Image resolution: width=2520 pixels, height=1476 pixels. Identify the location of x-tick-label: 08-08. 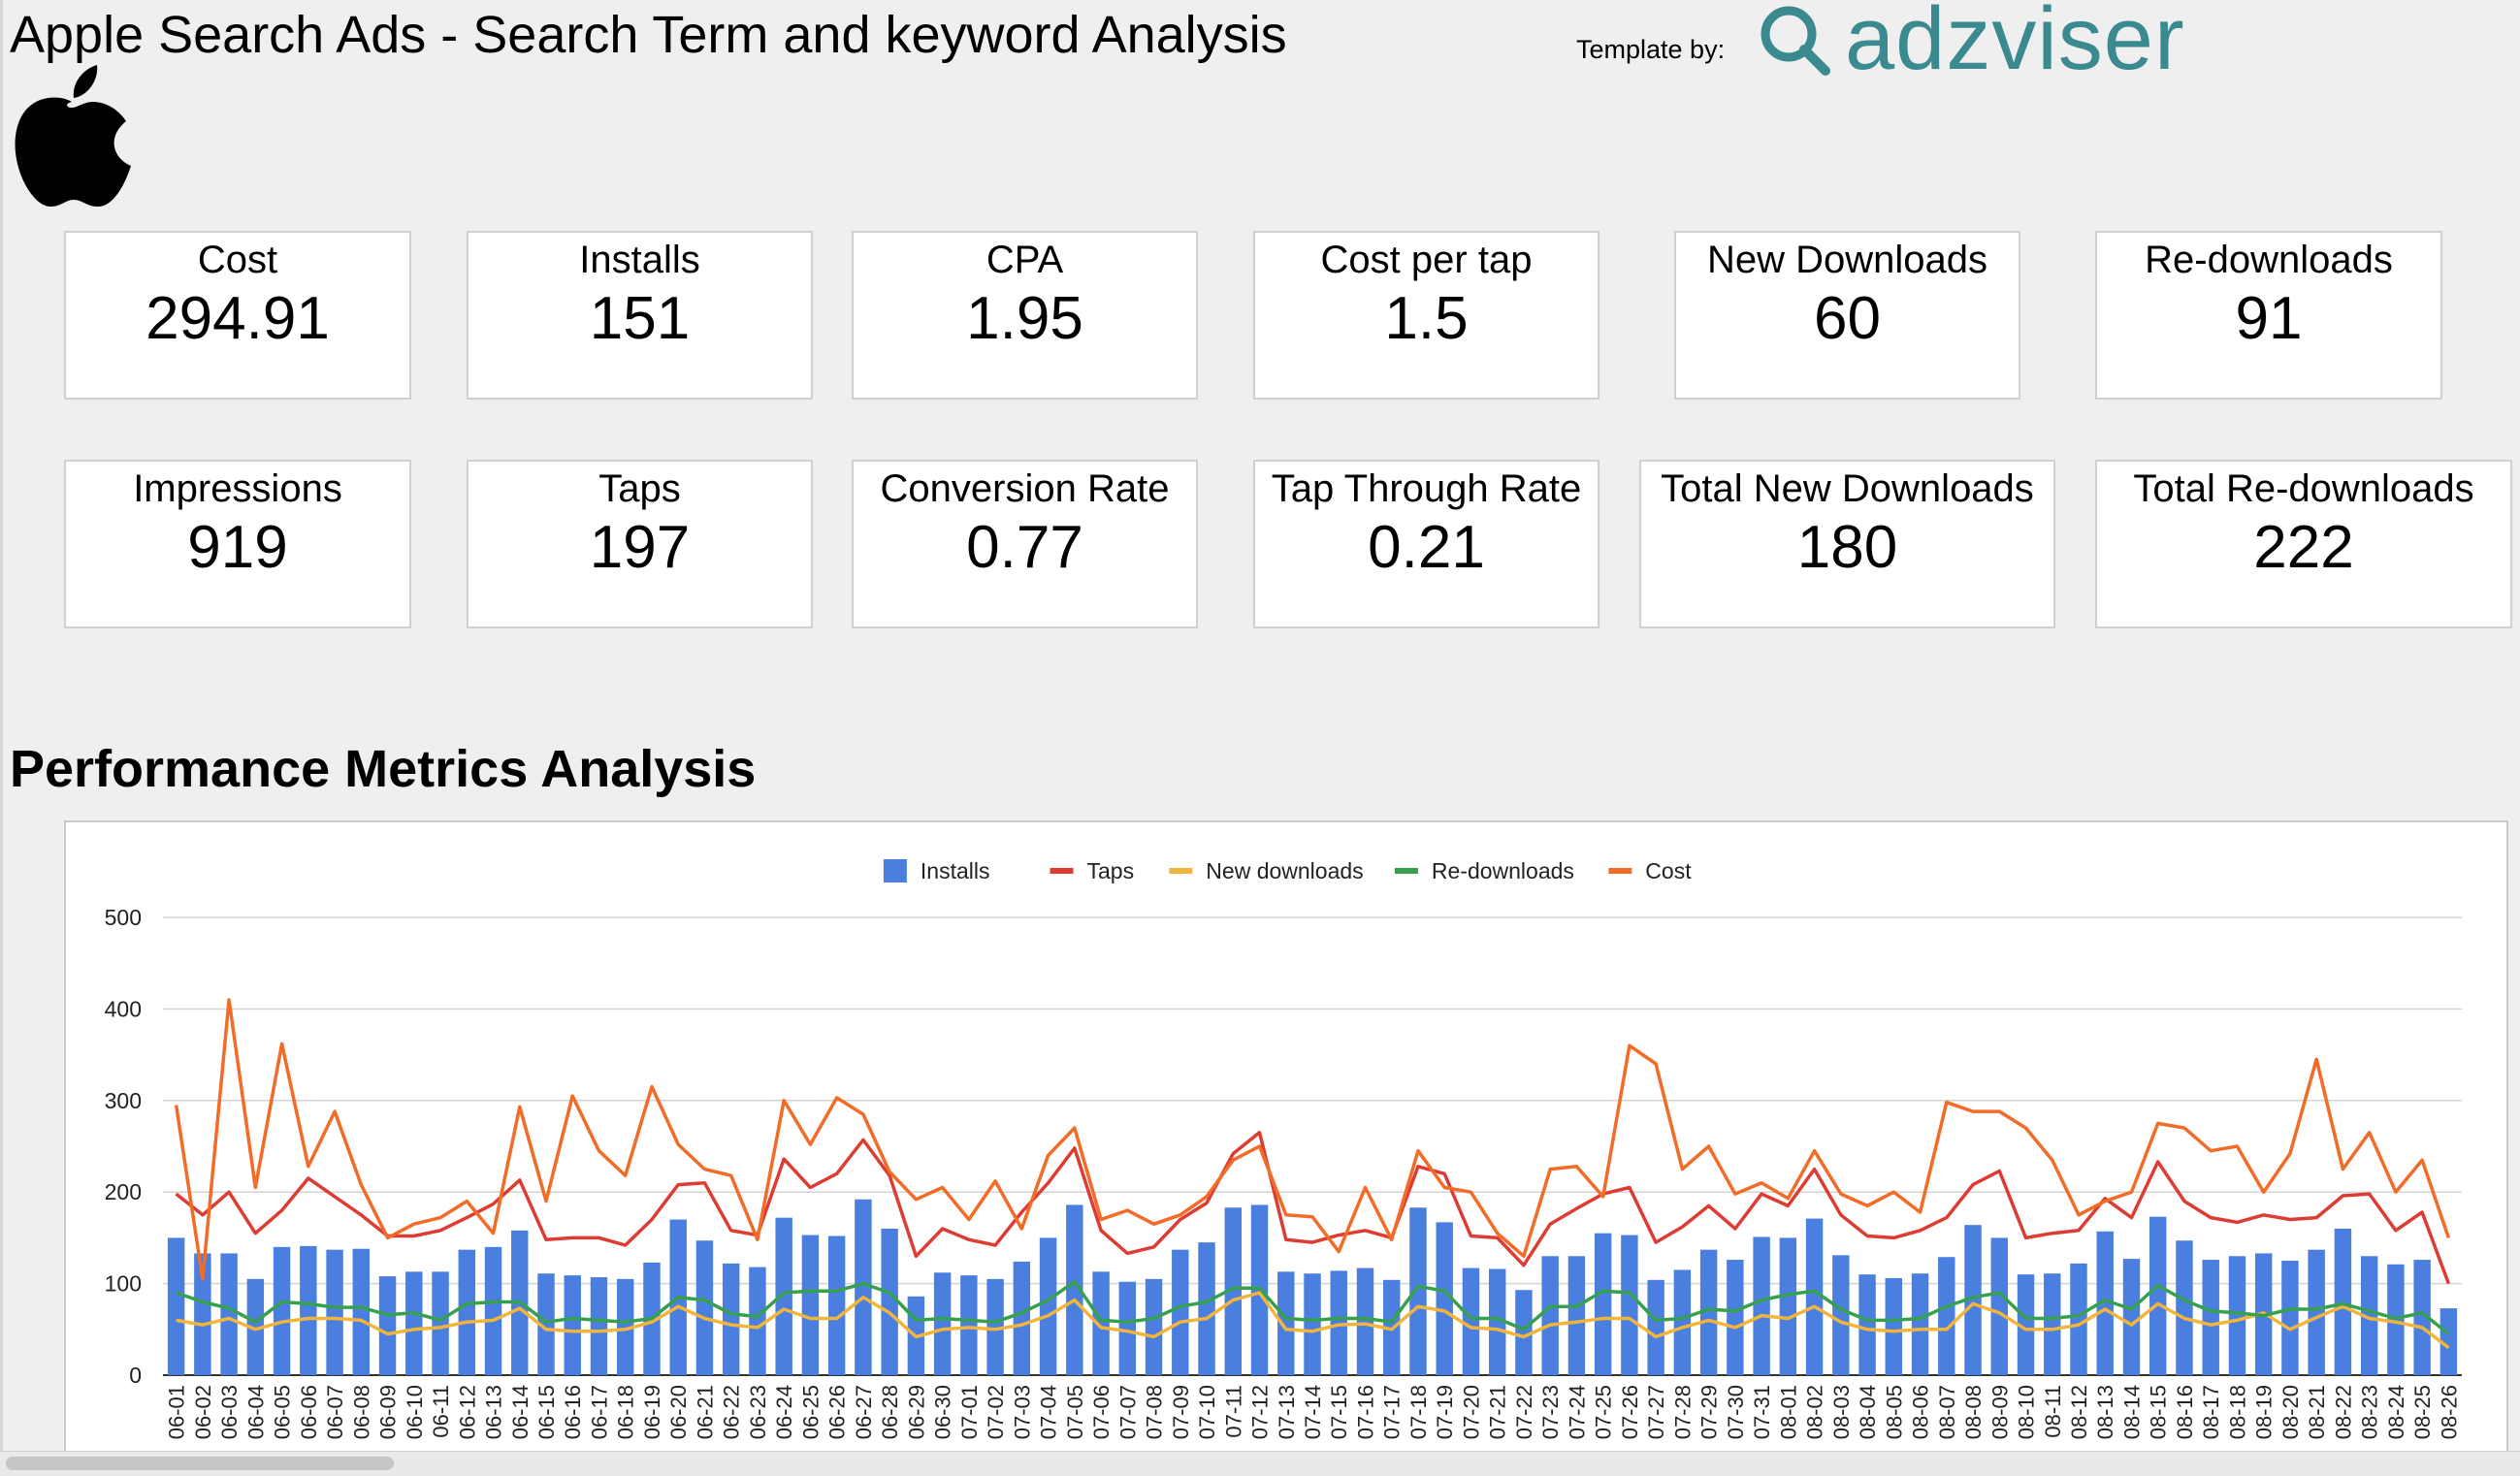
(1973, 1412).